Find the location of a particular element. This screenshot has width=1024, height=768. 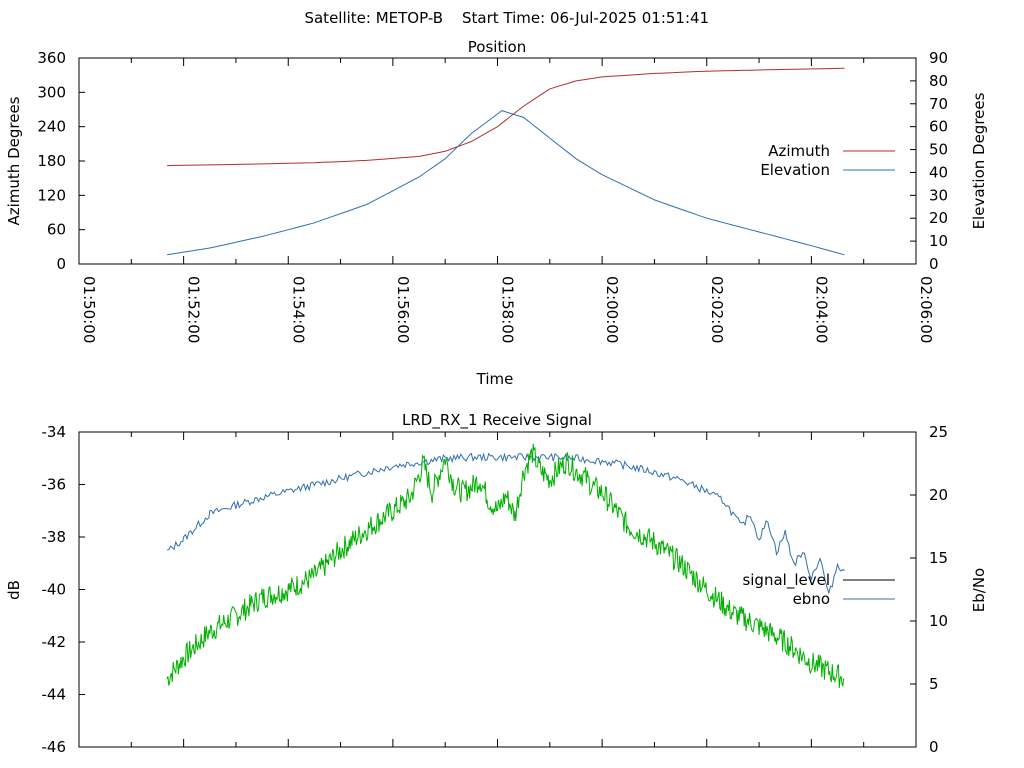

start-time-label: Start Time: 06-Jul-2025 01:51:41 is located at coordinates (585, 18).